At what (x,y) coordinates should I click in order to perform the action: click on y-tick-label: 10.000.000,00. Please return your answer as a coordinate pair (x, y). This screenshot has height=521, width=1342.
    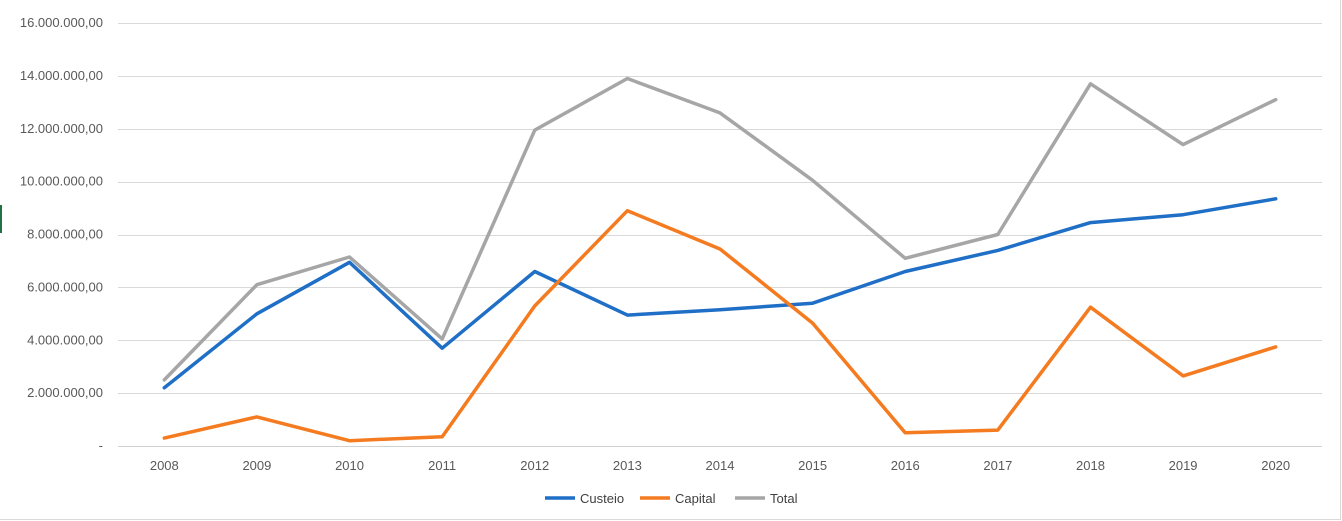
    Looking at the image, I should click on (61, 181).